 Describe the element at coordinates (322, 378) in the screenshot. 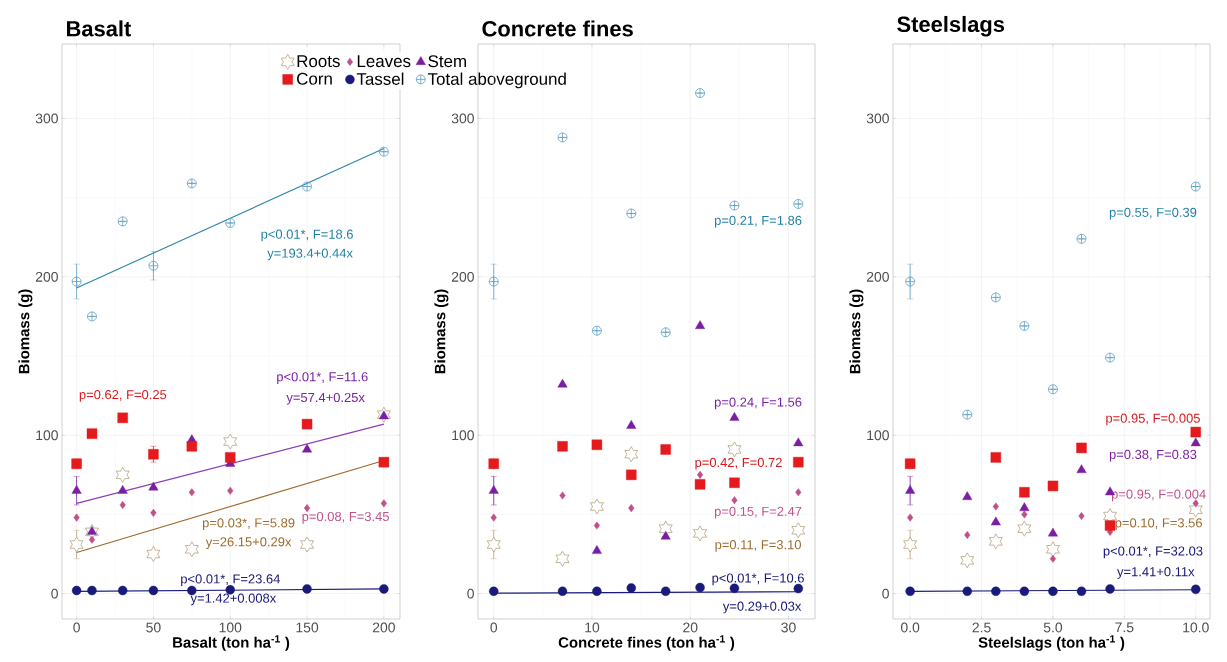

I see `annotation: p<0.01*, F=11.6` at that location.